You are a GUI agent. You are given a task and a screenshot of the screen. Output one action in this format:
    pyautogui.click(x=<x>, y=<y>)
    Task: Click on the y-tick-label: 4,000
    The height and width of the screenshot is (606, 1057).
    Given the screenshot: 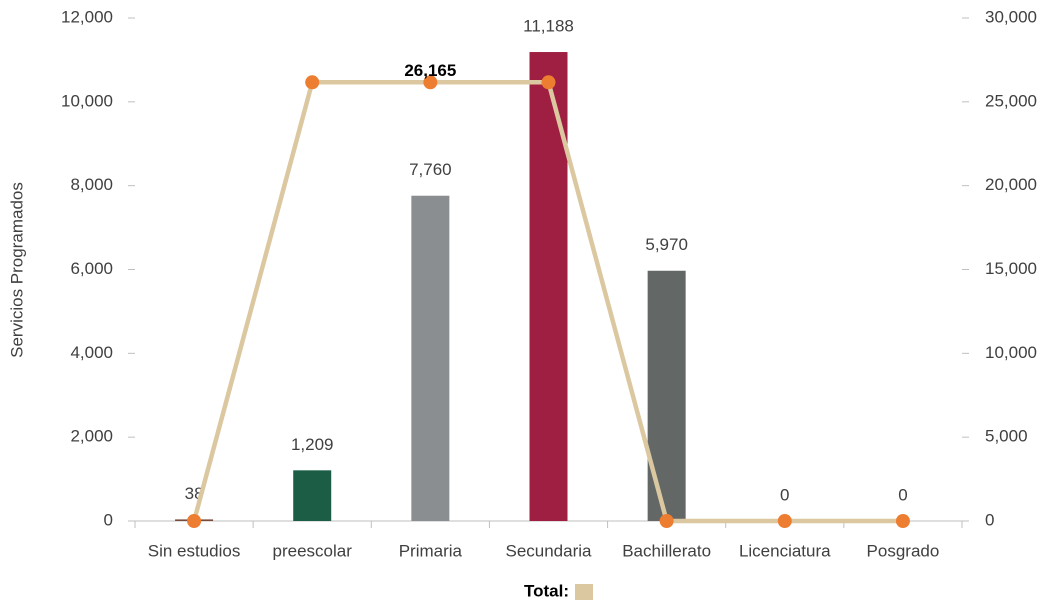 What is the action you would take?
    pyautogui.click(x=91, y=352)
    